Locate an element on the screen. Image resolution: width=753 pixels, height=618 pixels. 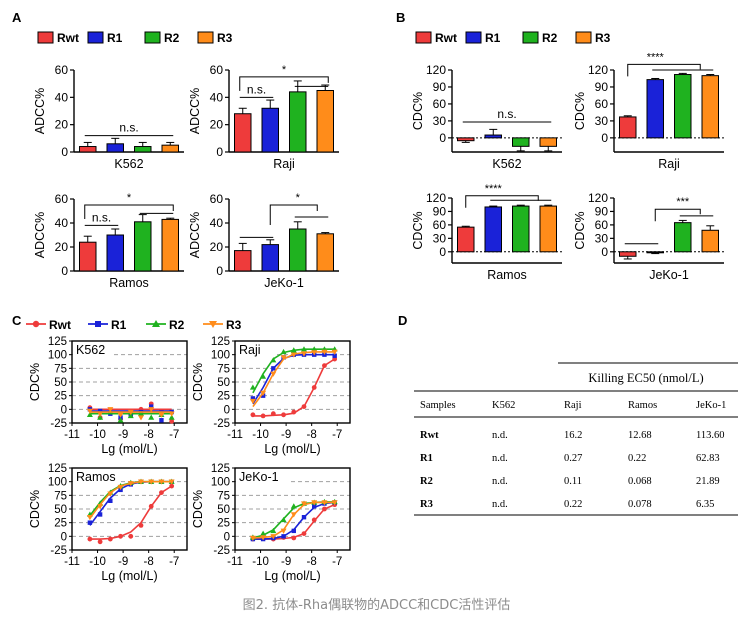
y-tick-label: 40 is located at coordinates (62, 97).